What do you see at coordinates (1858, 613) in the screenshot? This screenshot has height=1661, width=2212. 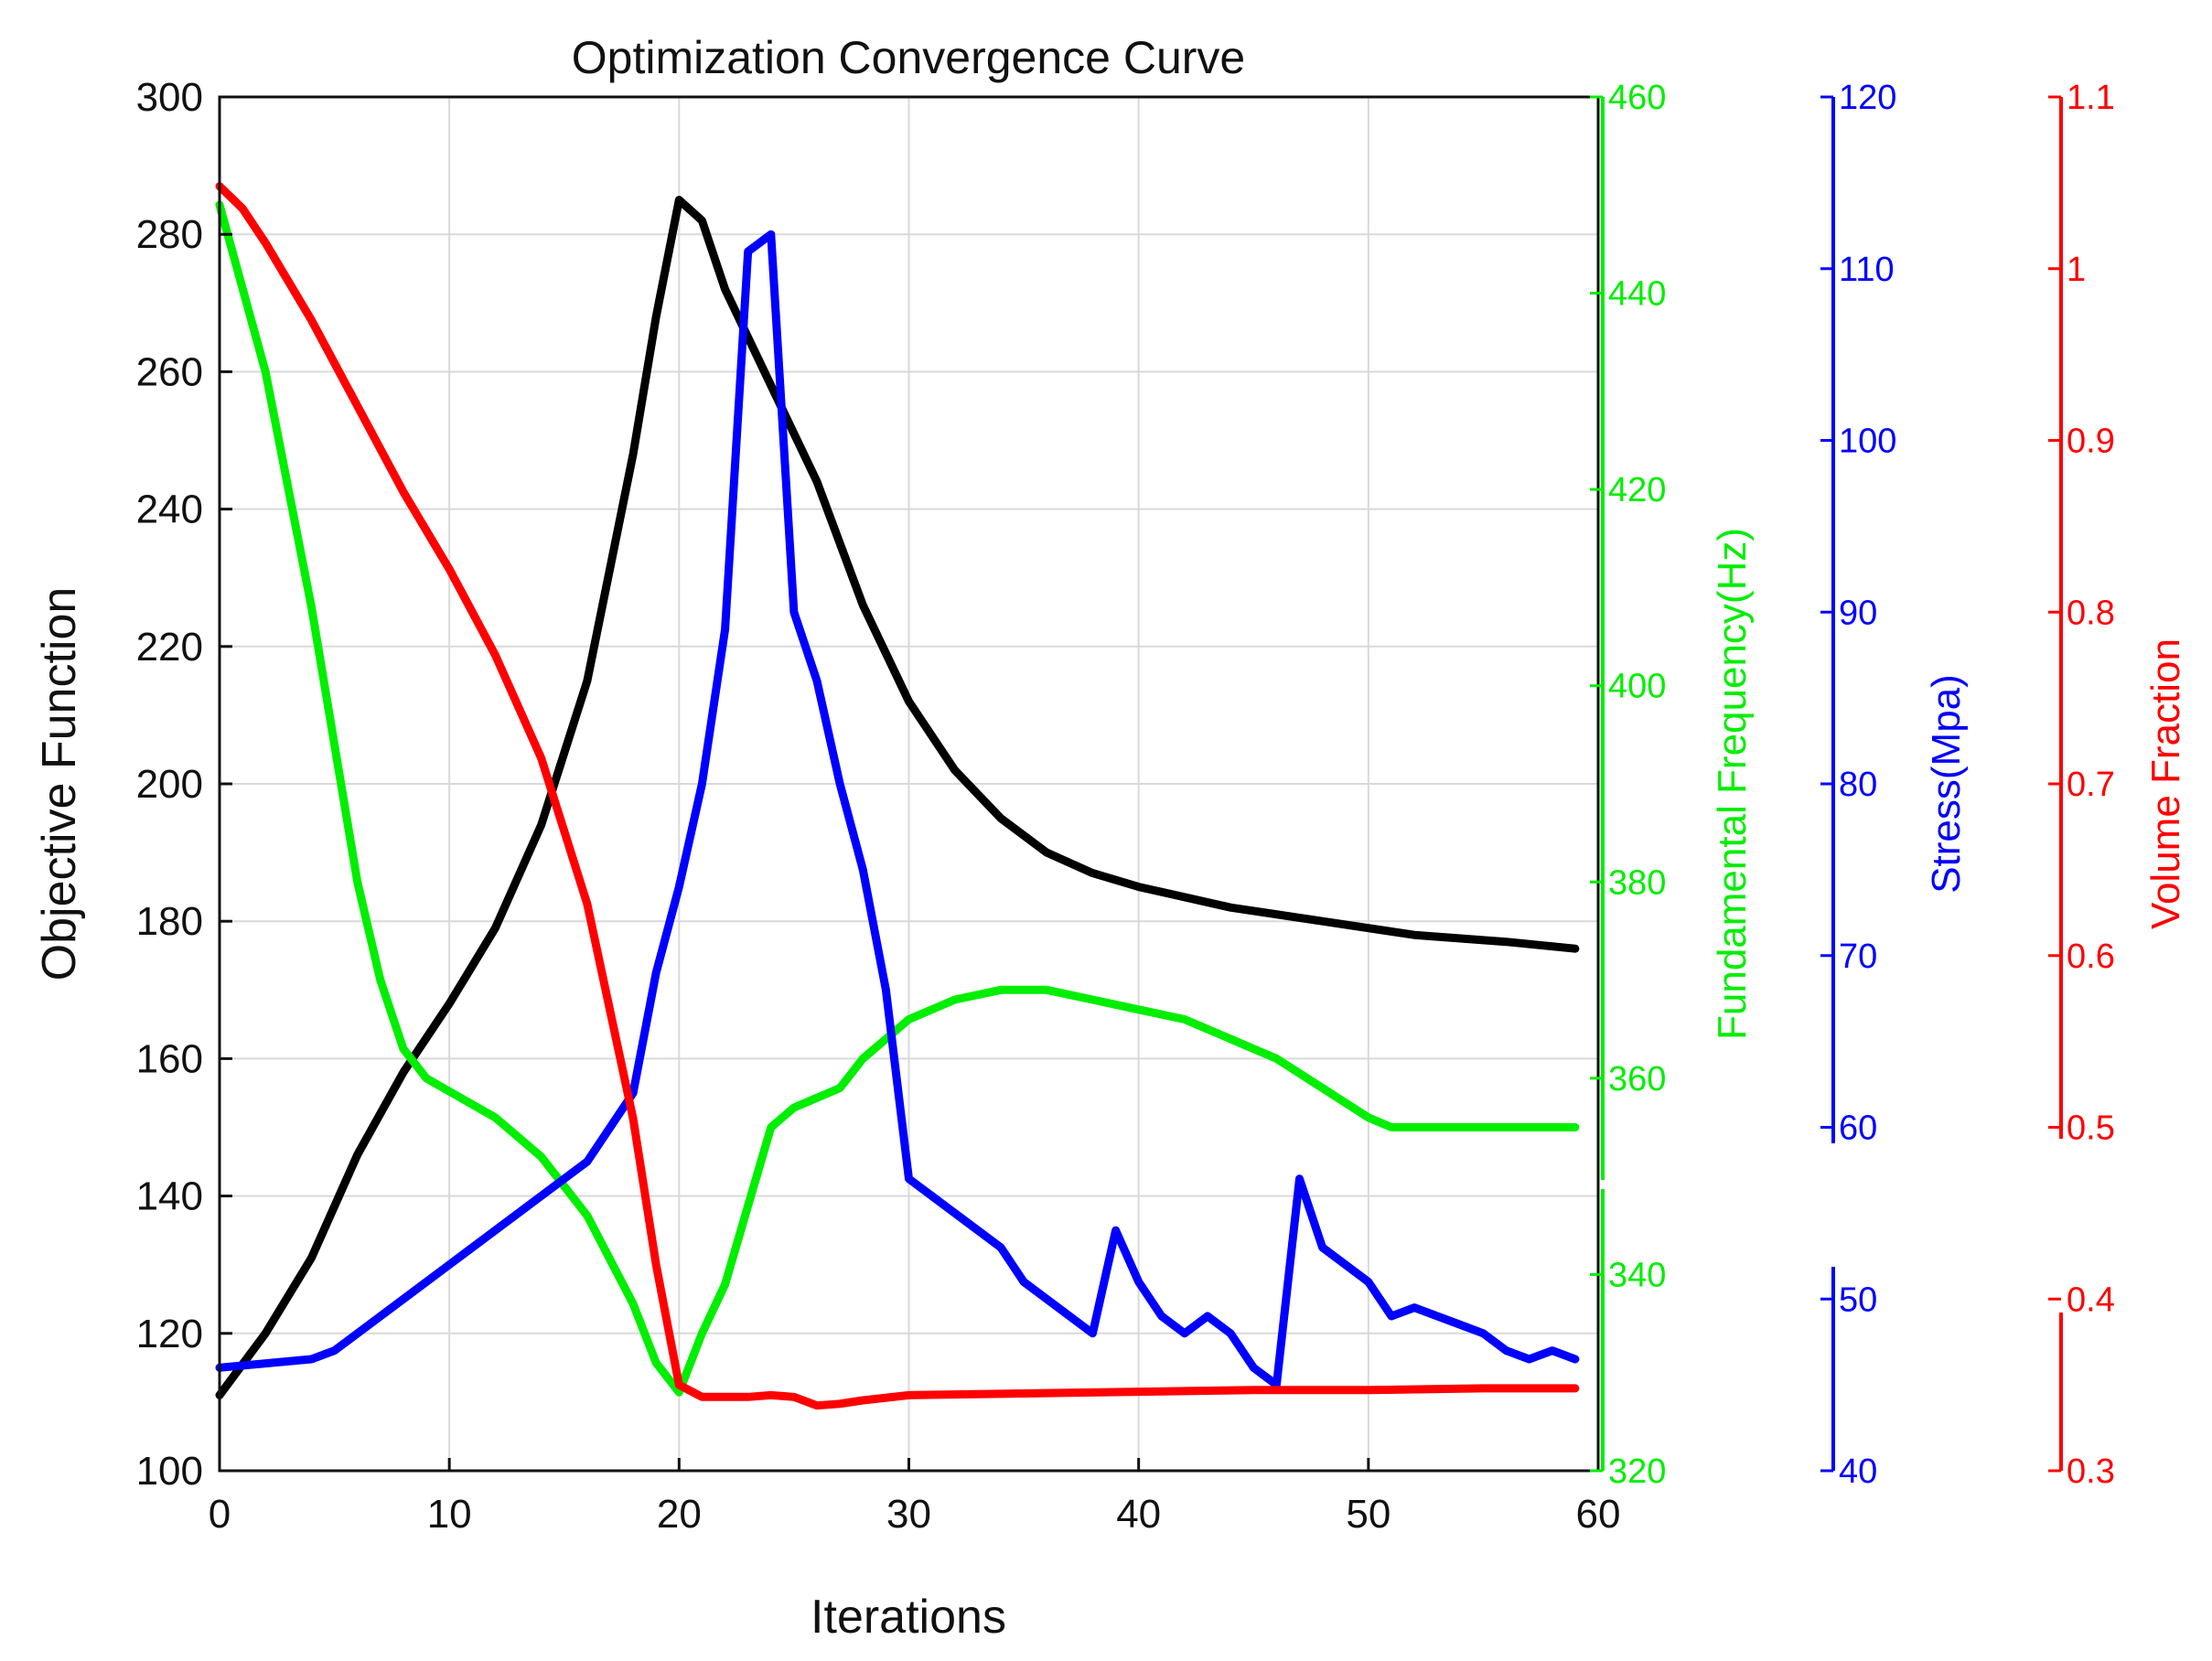 I see `stress-tick-label: 90` at bounding box center [1858, 613].